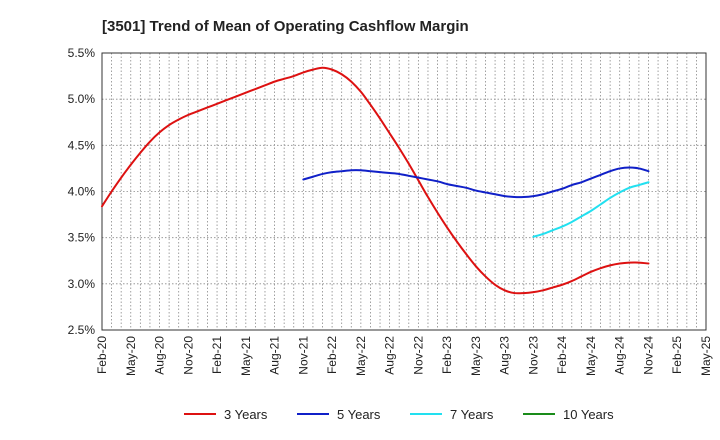 The image size is (720, 440). I want to click on x-tick-label: Aug-22, so click(390, 355).